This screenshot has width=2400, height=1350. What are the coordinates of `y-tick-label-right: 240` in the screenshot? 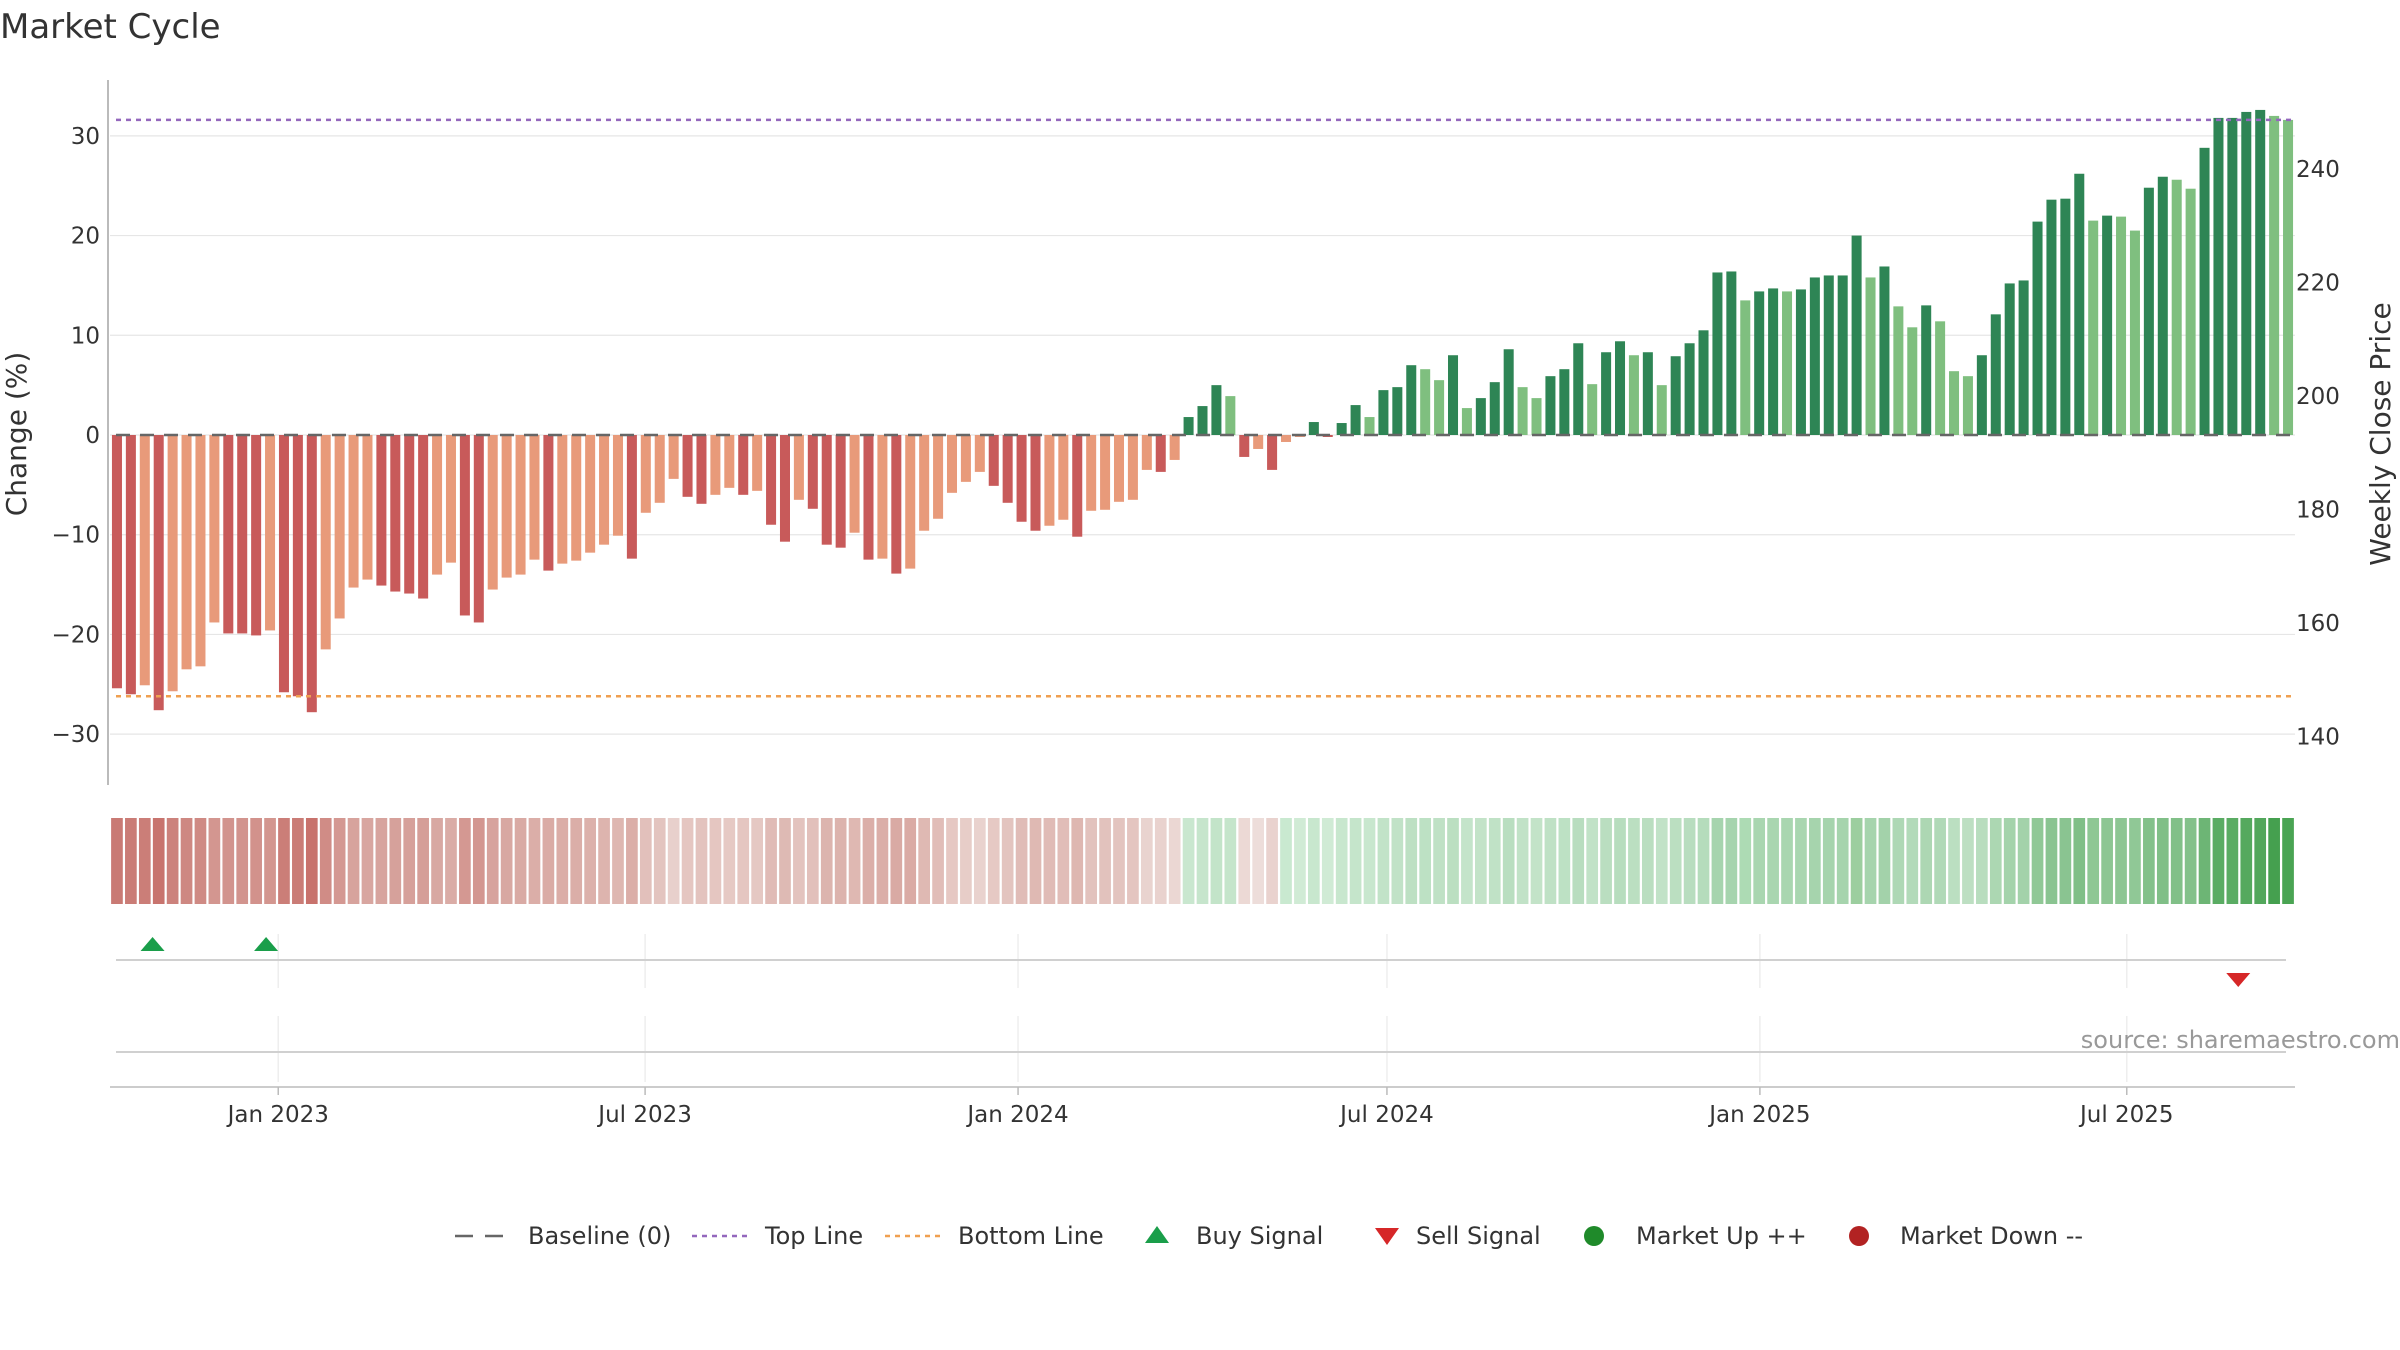 It's located at (2318, 170).